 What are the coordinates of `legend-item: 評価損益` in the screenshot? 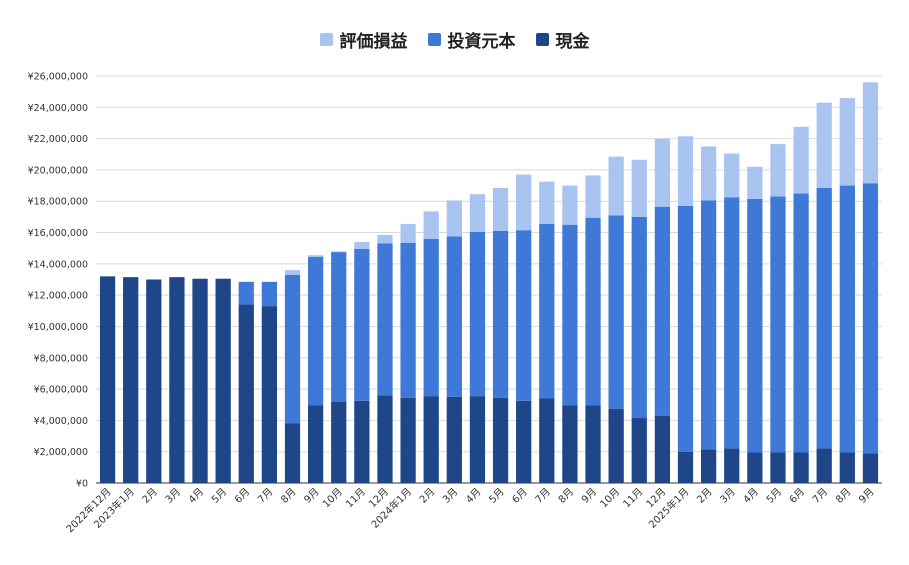 It's located at (363, 39).